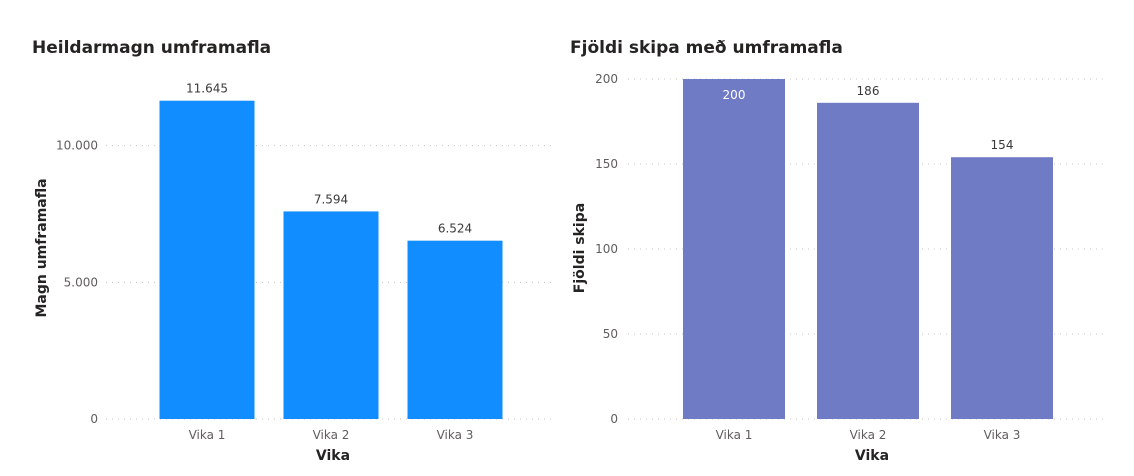  I want to click on data-label: 200, so click(734, 95).